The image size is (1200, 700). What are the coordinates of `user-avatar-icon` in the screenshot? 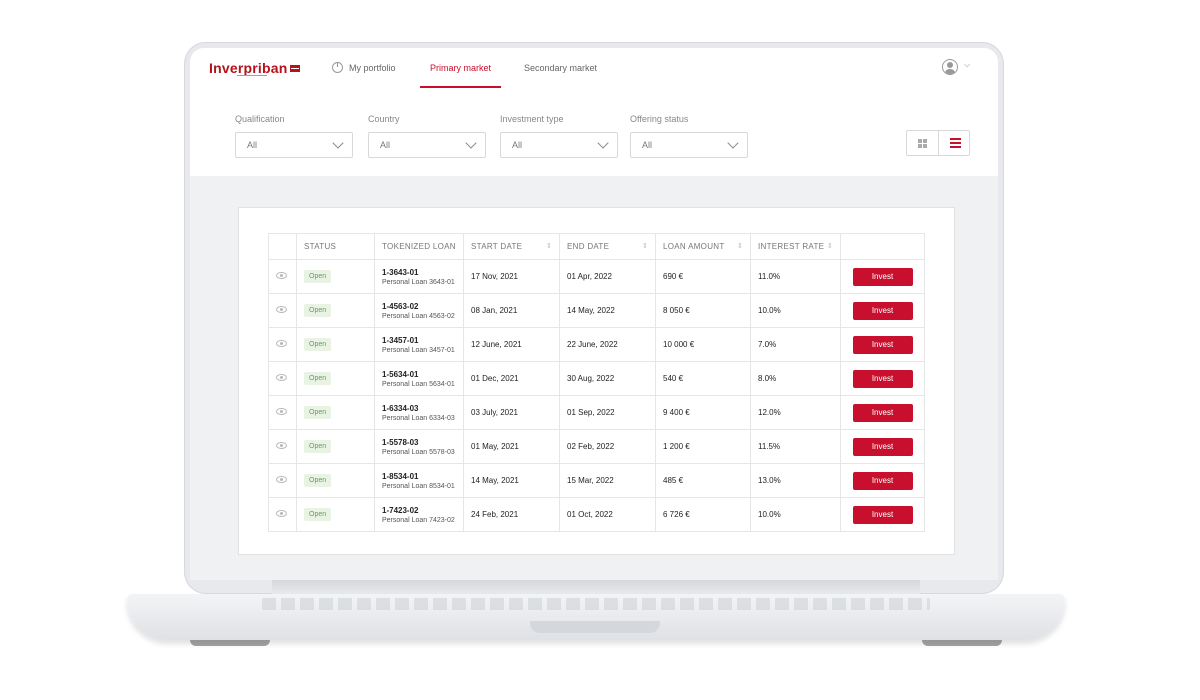 It's located at (950, 67).